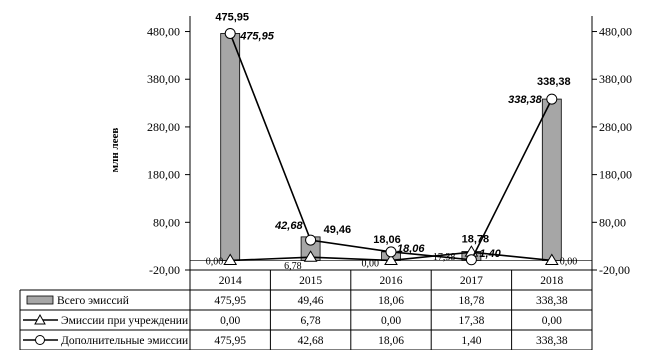  Describe the element at coordinates (164, 270) in the screenshot. I see `y-tick-label-left: -20,00` at that location.